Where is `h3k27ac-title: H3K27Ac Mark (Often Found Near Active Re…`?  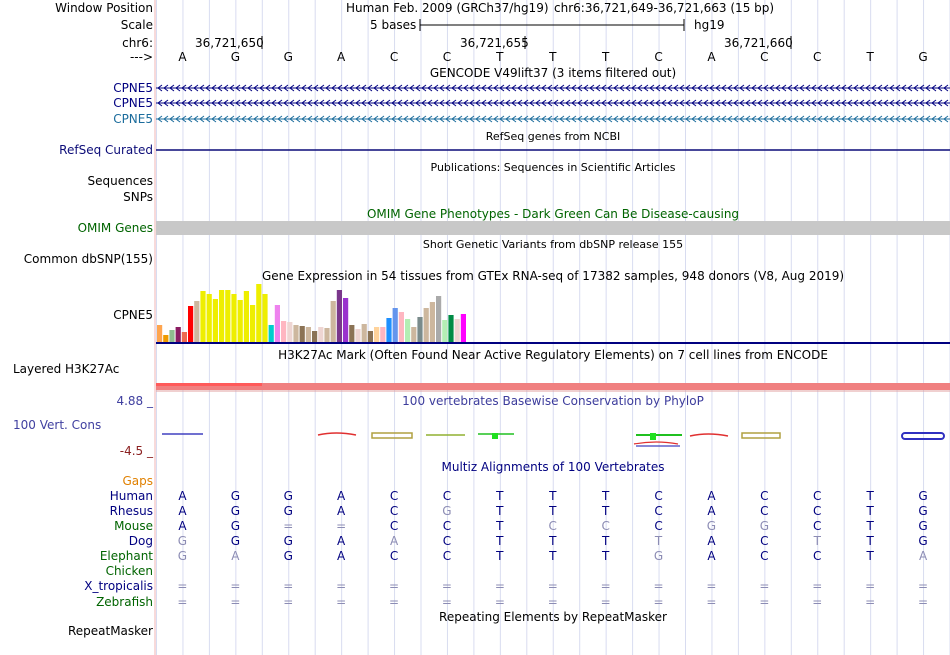 h3k27ac-title: H3K27Ac Mark (Often Found Near Active Re… is located at coordinates (553, 355).